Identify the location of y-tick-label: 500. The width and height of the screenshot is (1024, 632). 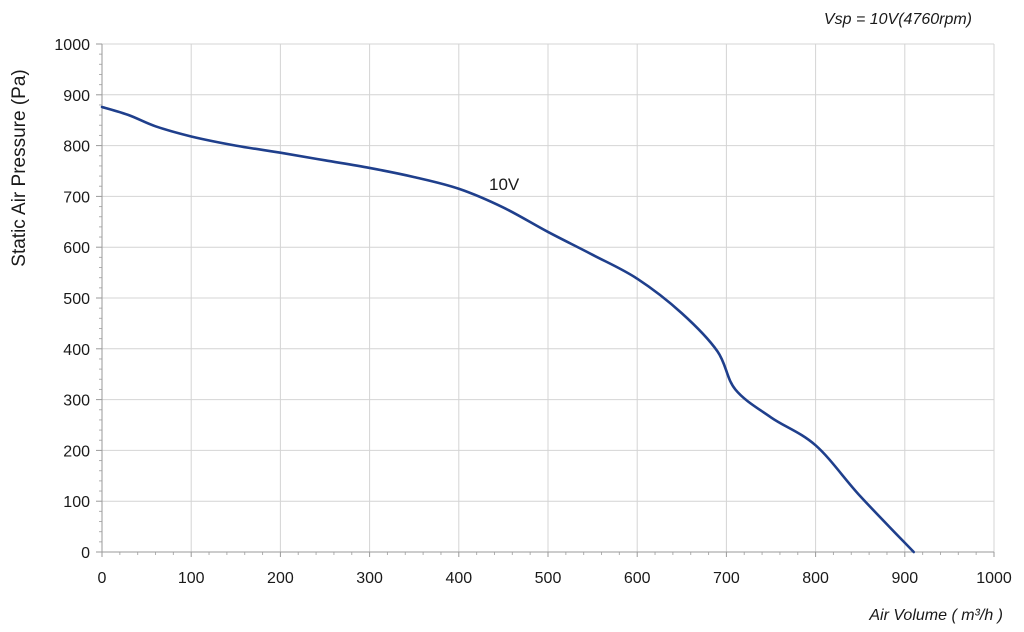
(76, 299).